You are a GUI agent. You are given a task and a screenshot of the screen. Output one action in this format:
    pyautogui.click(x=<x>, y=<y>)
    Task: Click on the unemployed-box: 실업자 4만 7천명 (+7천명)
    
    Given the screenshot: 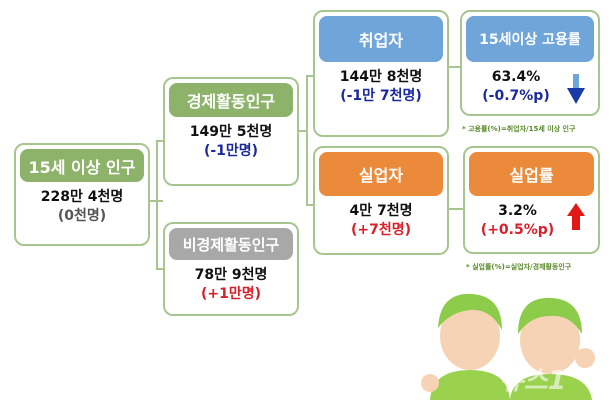 What is the action you would take?
    pyautogui.click(x=381, y=200)
    